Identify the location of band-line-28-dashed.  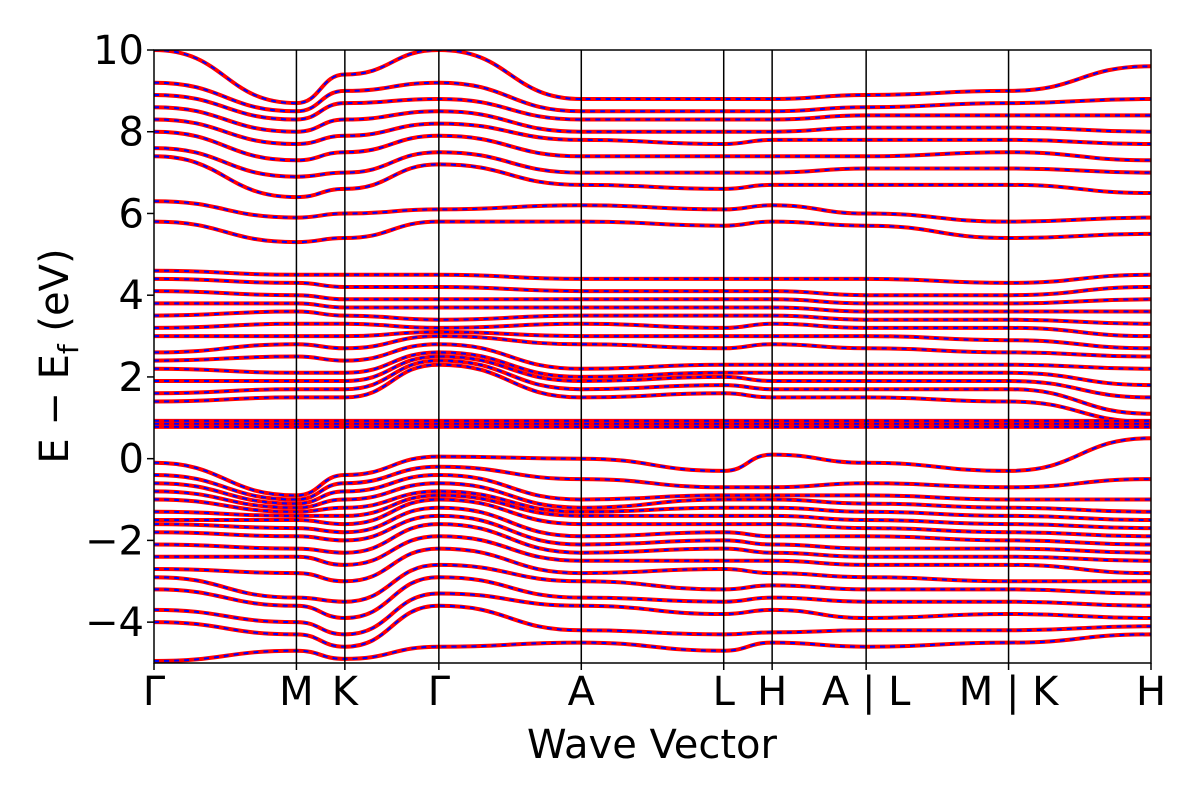
(652, 287).